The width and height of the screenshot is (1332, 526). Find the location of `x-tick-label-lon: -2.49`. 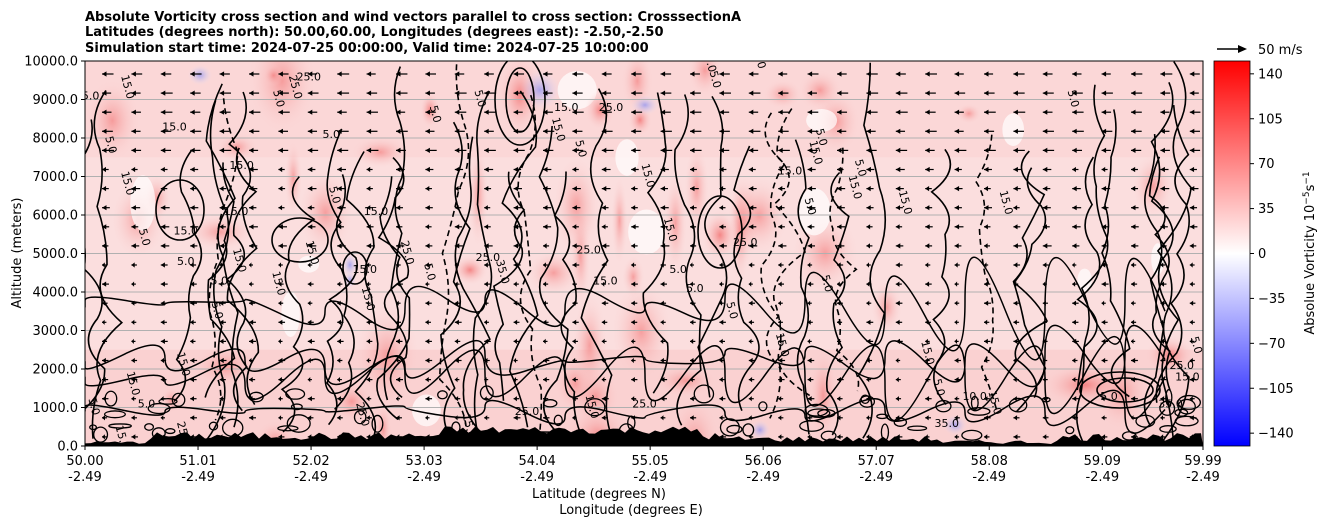

x-tick-label-lon: -2.49 is located at coordinates (311, 477).